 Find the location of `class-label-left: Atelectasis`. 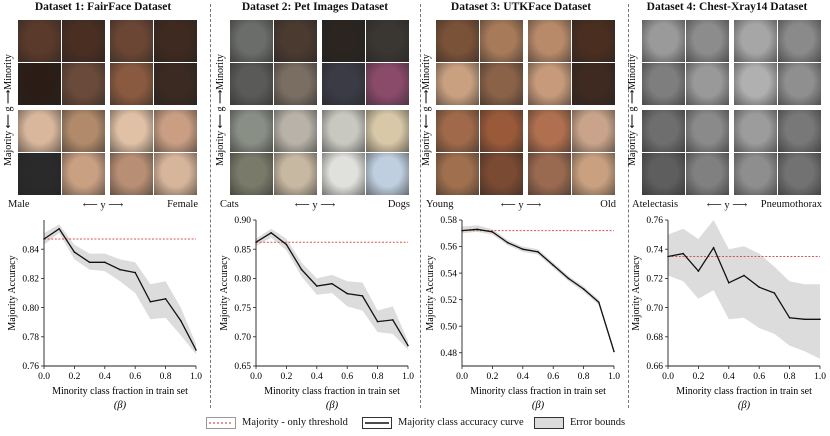

class-label-left: Atelectasis is located at coordinates (655, 204).